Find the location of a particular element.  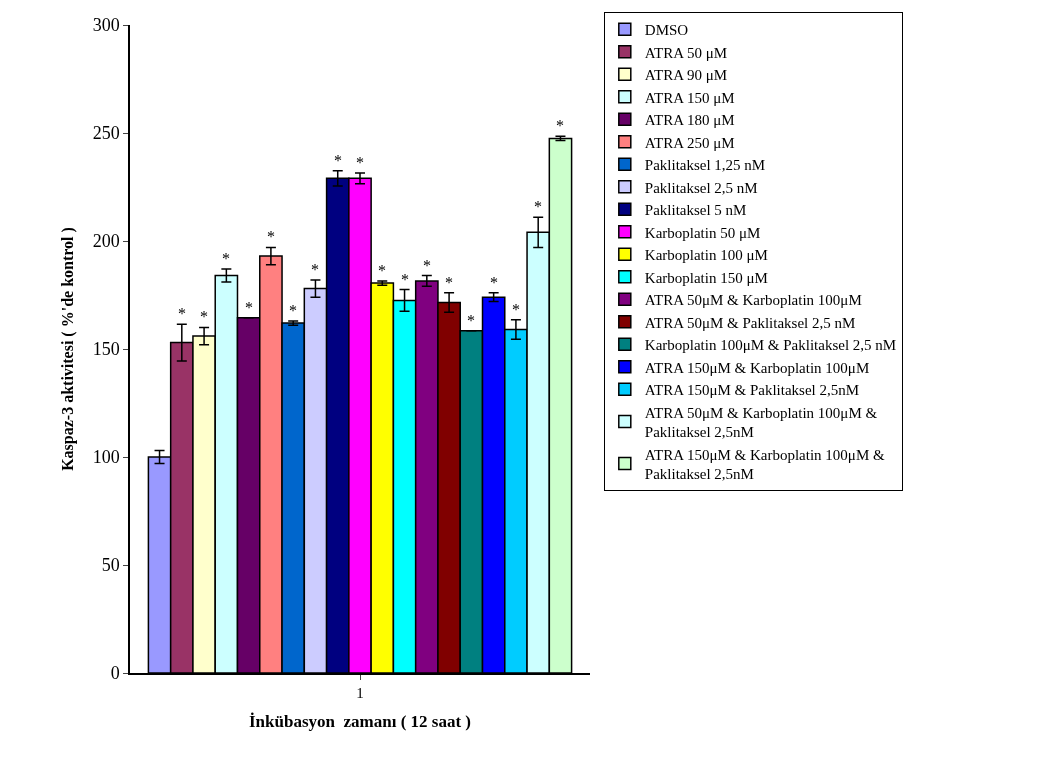

y-tick-label: 50 is located at coordinates (110, 565).